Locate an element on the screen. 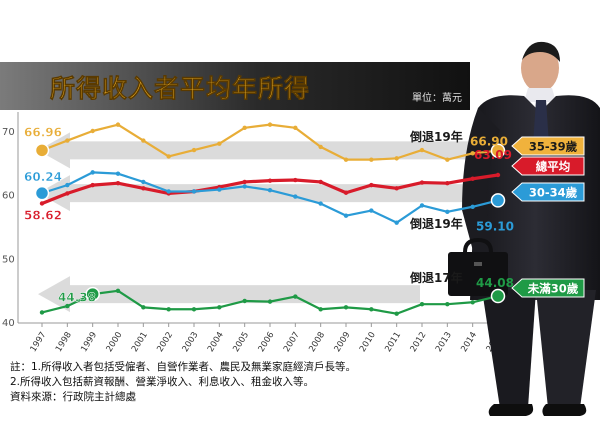 Image resolution: width=600 pixels, height=429 pixels. x-tick-label: 2011 is located at coordinates (393, 342).